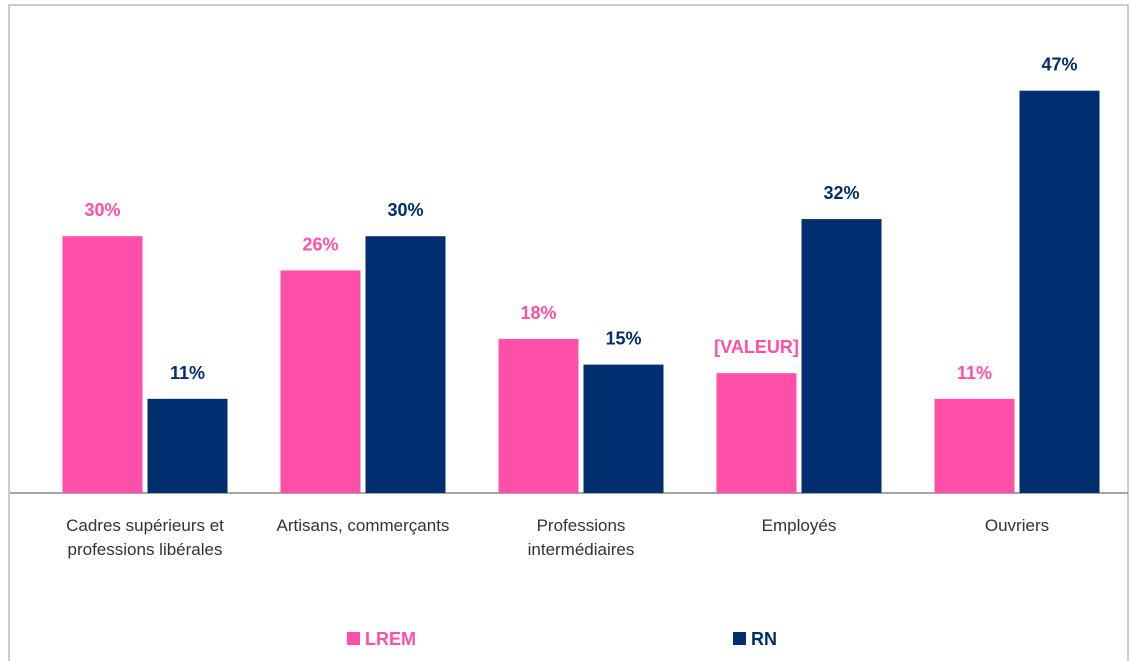 The height and width of the screenshot is (661, 1131). Describe the element at coordinates (623, 339) in the screenshot. I see `data-label: 15%` at that location.